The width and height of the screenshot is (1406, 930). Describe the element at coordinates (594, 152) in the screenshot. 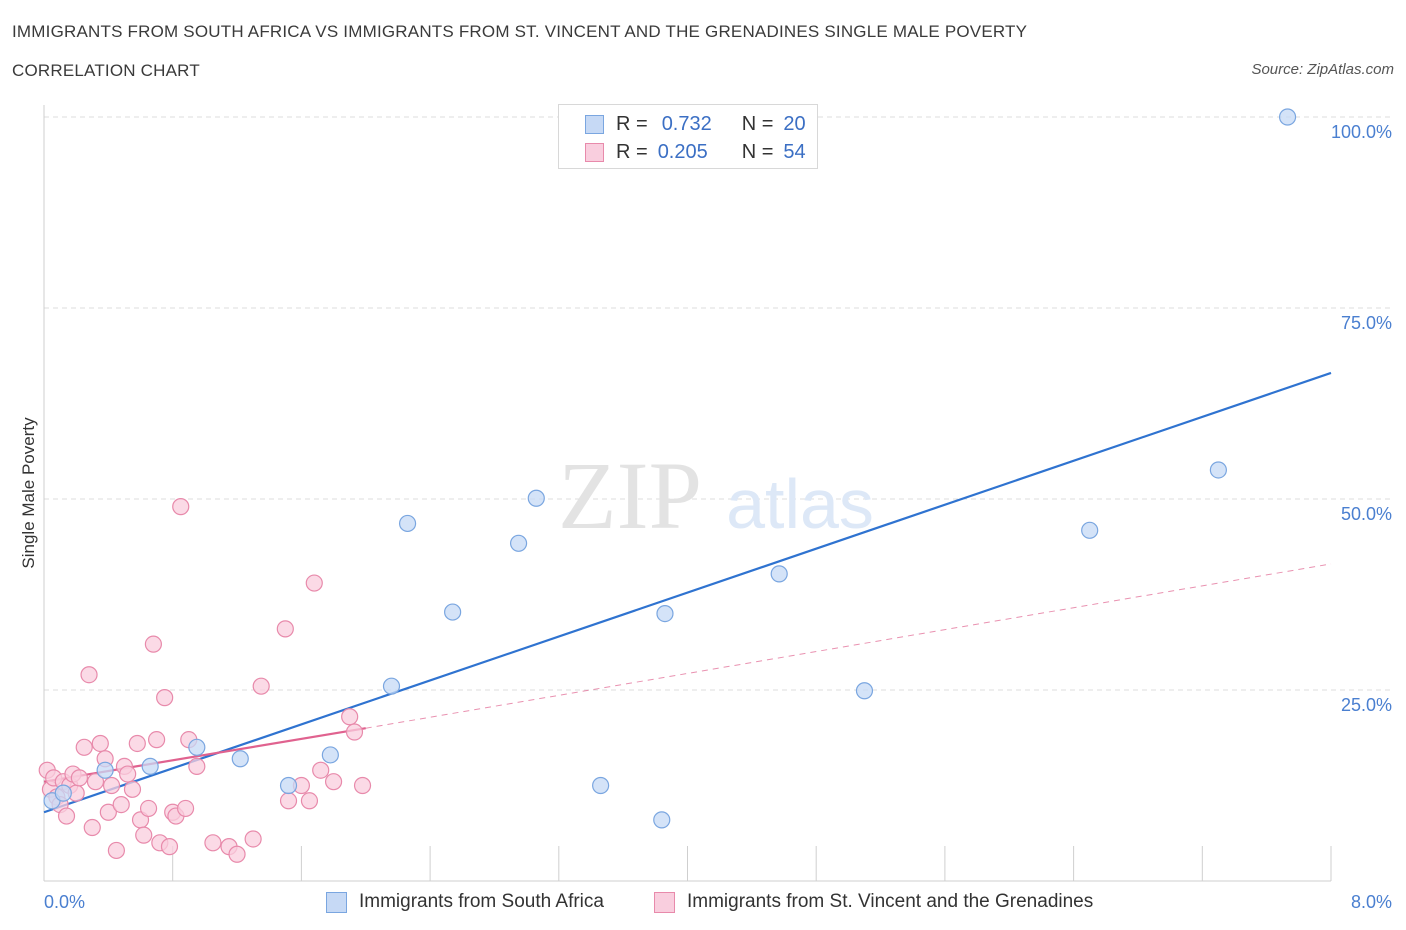

I see `legend-swatch-pink` at that location.